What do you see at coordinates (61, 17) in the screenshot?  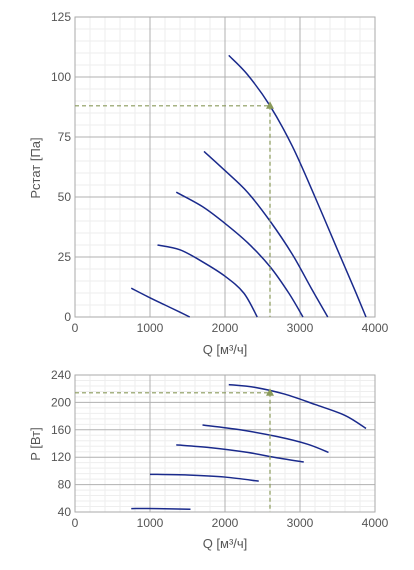 I see `y-tick-label: 125` at bounding box center [61, 17].